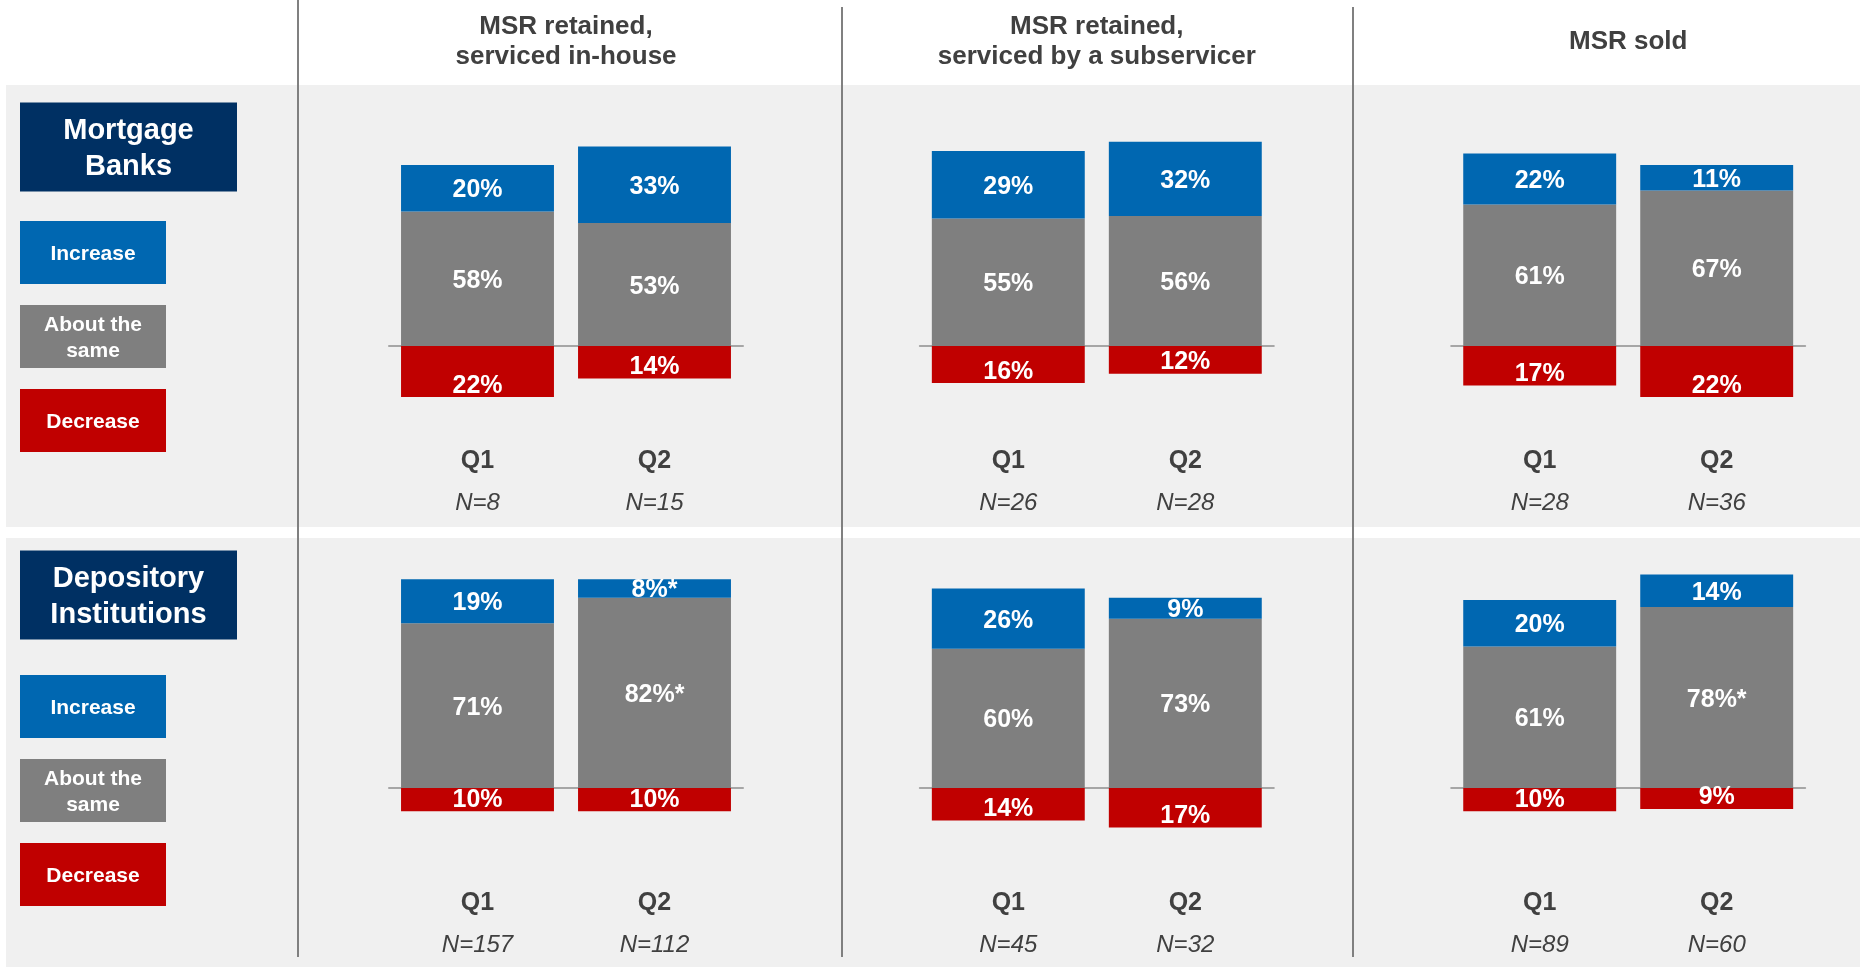 This screenshot has width=1860, height=967. I want to click on data-label: 67%, so click(1716, 268).